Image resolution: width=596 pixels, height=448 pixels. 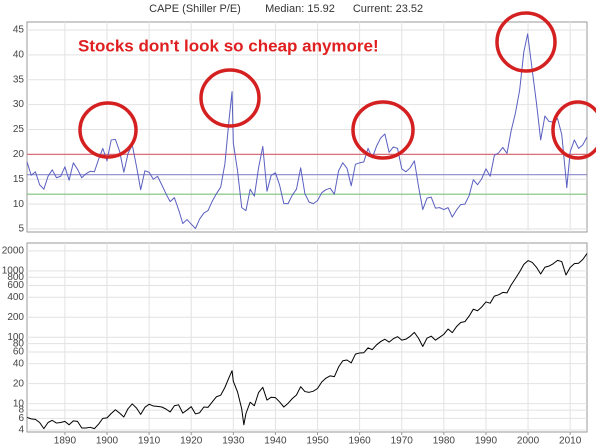 What do you see at coordinates (402, 441) in the screenshot?
I see `x-tick-label: 1970` at bounding box center [402, 441].